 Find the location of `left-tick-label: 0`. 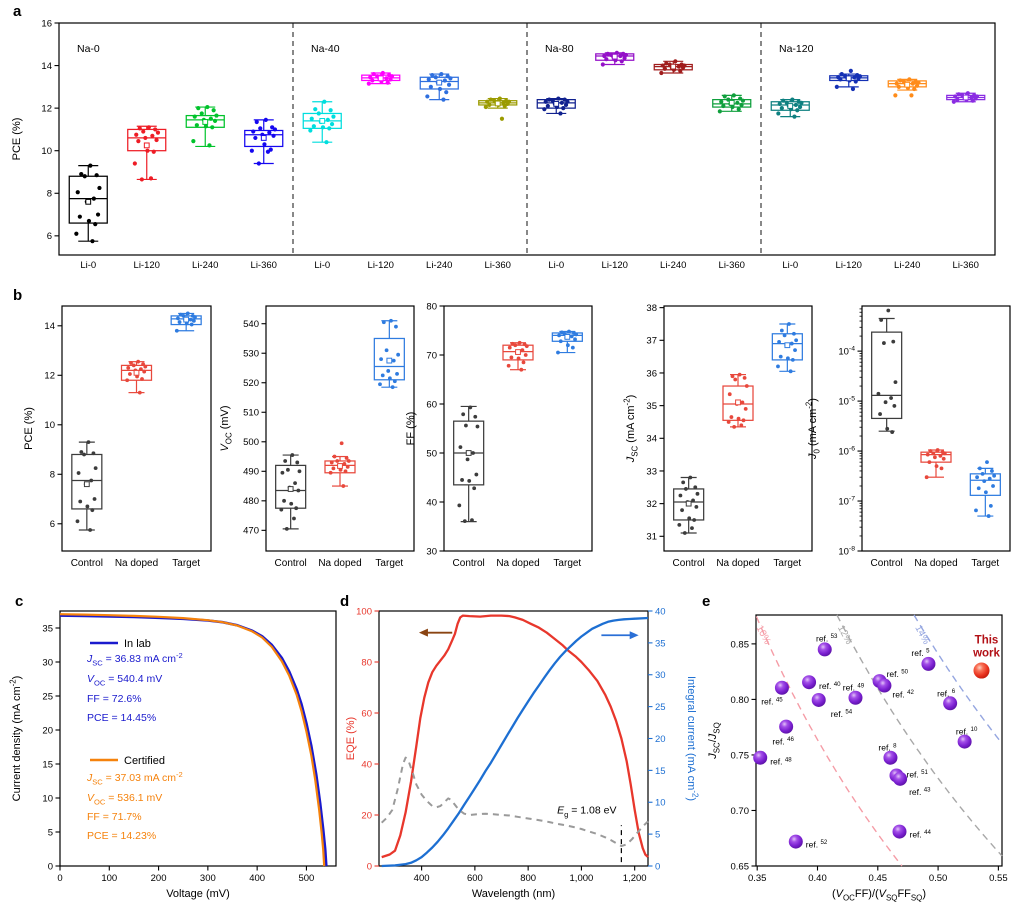

left-tick-label: 0 is located at coordinates (369, 866).